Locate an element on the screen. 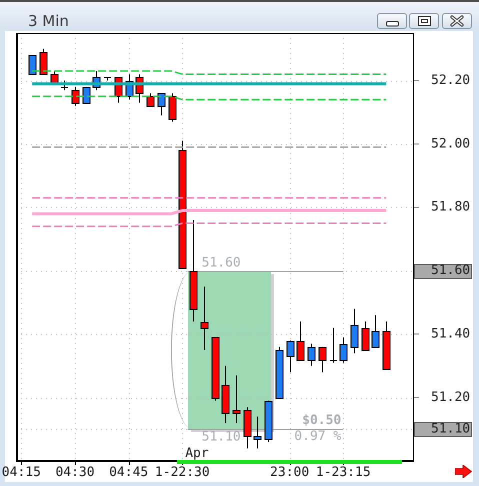 This screenshot has height=486, width=479. x-tick-label: 04:30 is located at coordinates (75, 472).